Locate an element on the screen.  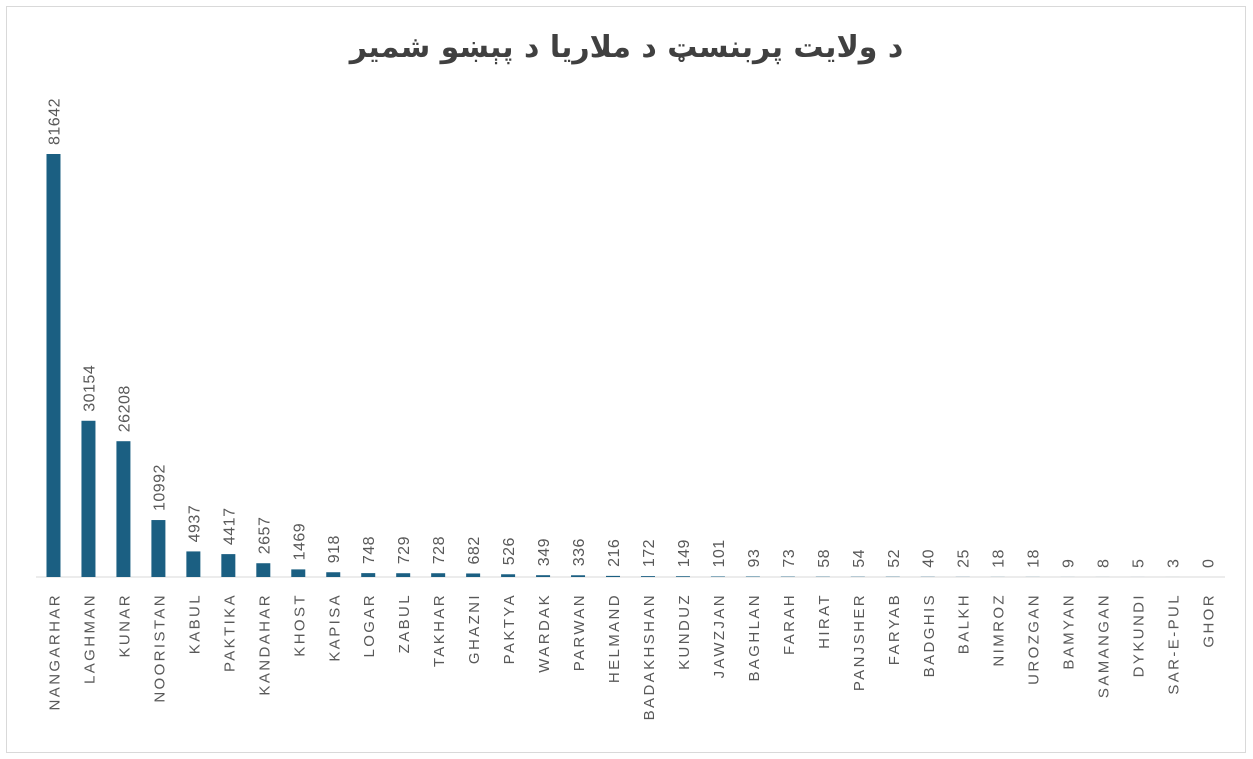
data-label-ghazni: 682 is located at coordinates (474, 550).